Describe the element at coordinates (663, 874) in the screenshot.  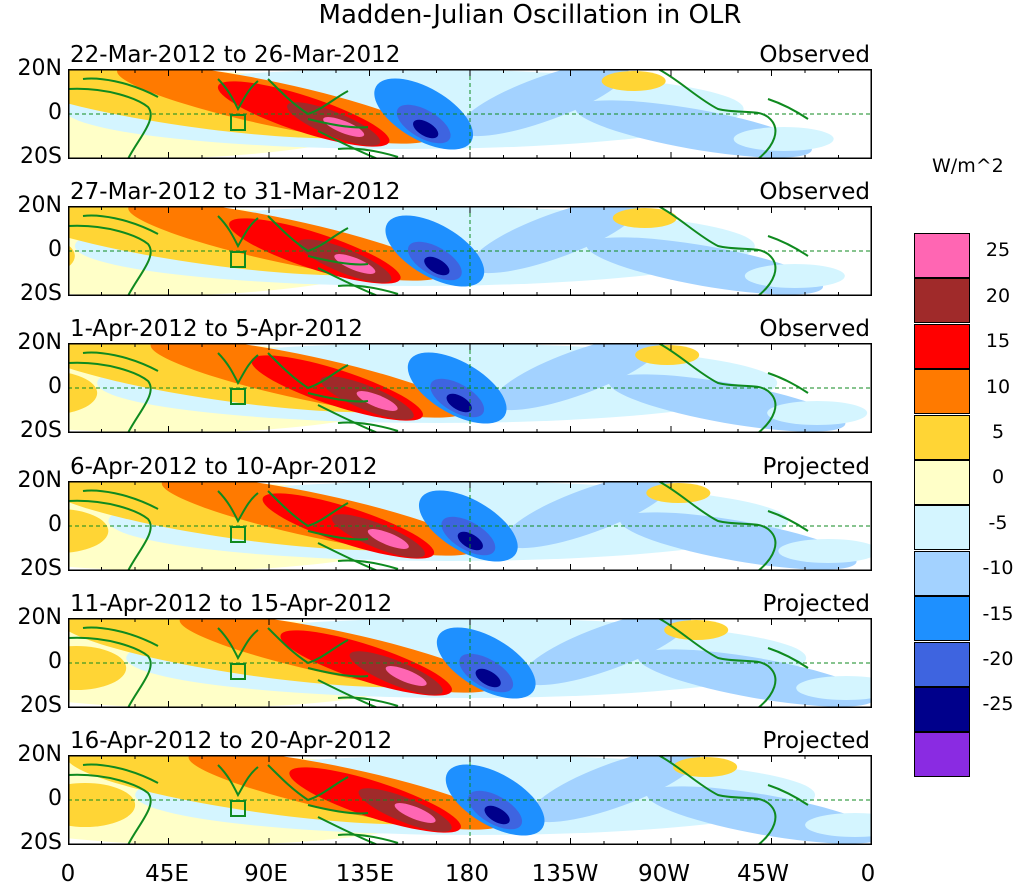
I see `lon-label-90w: 90W` at that location.